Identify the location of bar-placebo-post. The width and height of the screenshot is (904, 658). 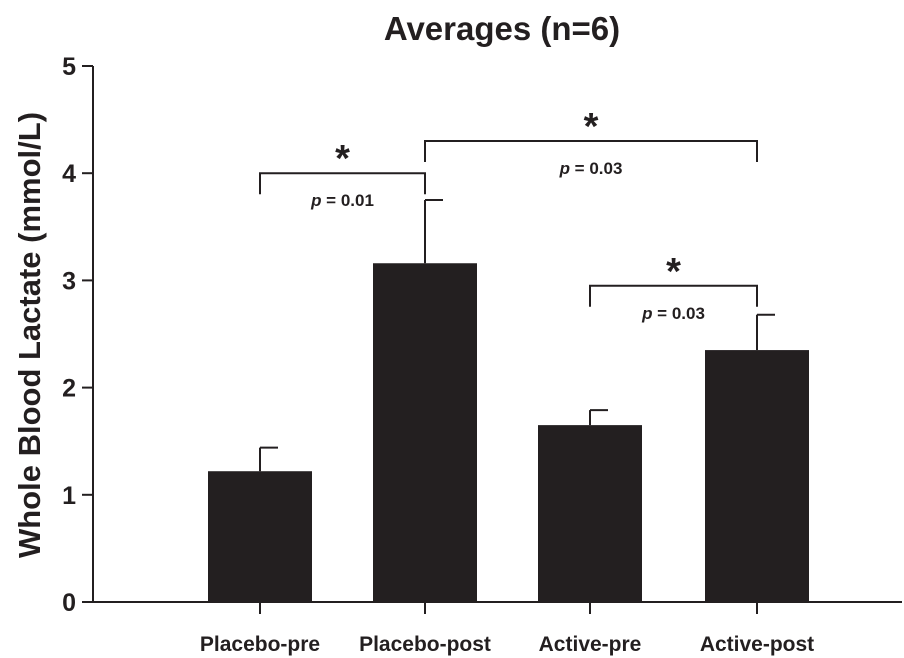
(425, 432).